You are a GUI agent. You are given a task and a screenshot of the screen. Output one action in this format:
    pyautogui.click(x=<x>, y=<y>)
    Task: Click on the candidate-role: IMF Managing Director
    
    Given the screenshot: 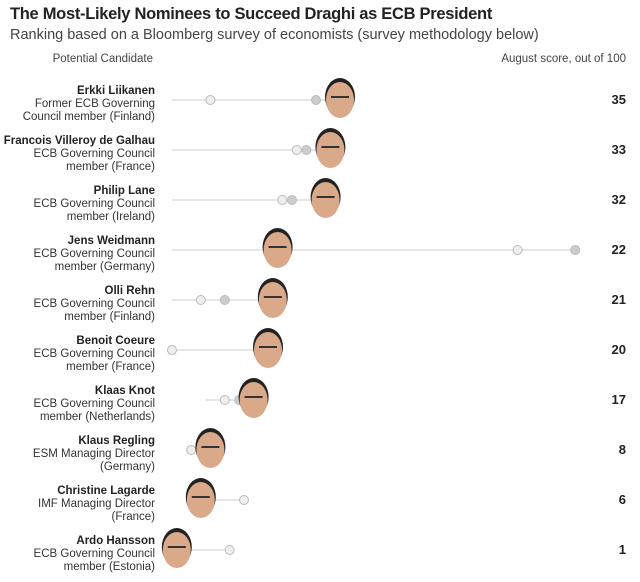 What is the action you would take?
    pyautogui.click(x=96, y=504)
    